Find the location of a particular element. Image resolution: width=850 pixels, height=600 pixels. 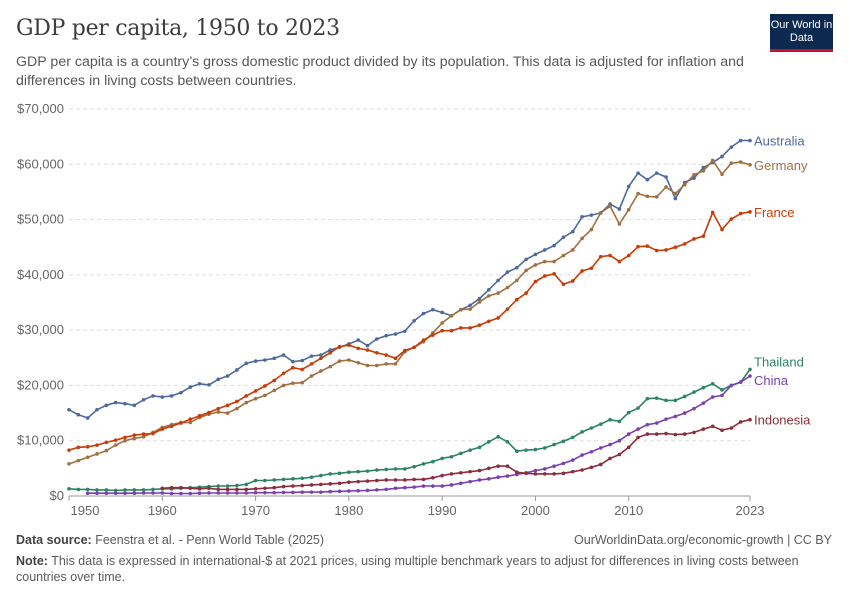

chart-title: GDP per capita, 1950 to 2023 is located at coordinates (178, 28).